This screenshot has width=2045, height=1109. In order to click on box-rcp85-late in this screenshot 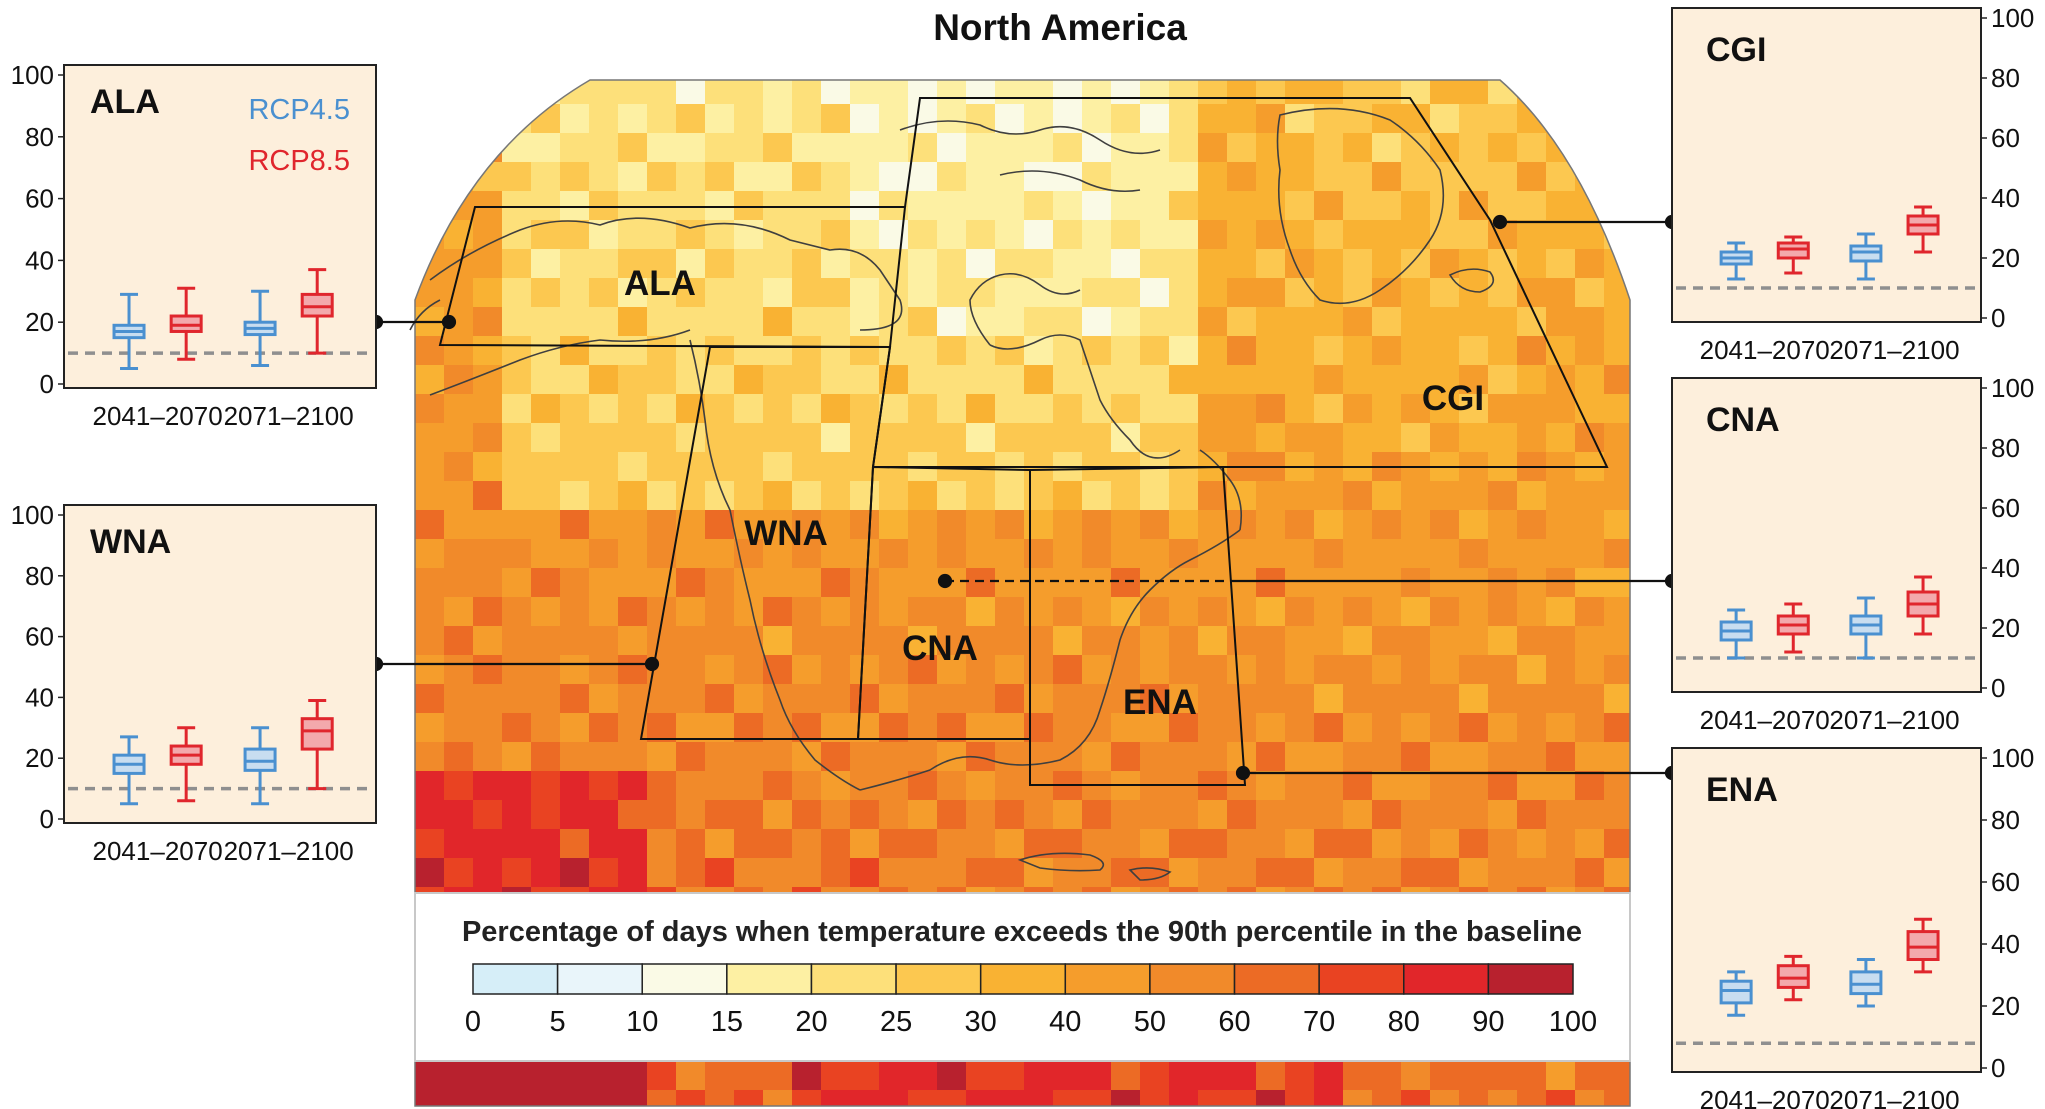, I will do `click(1923, 229)`.